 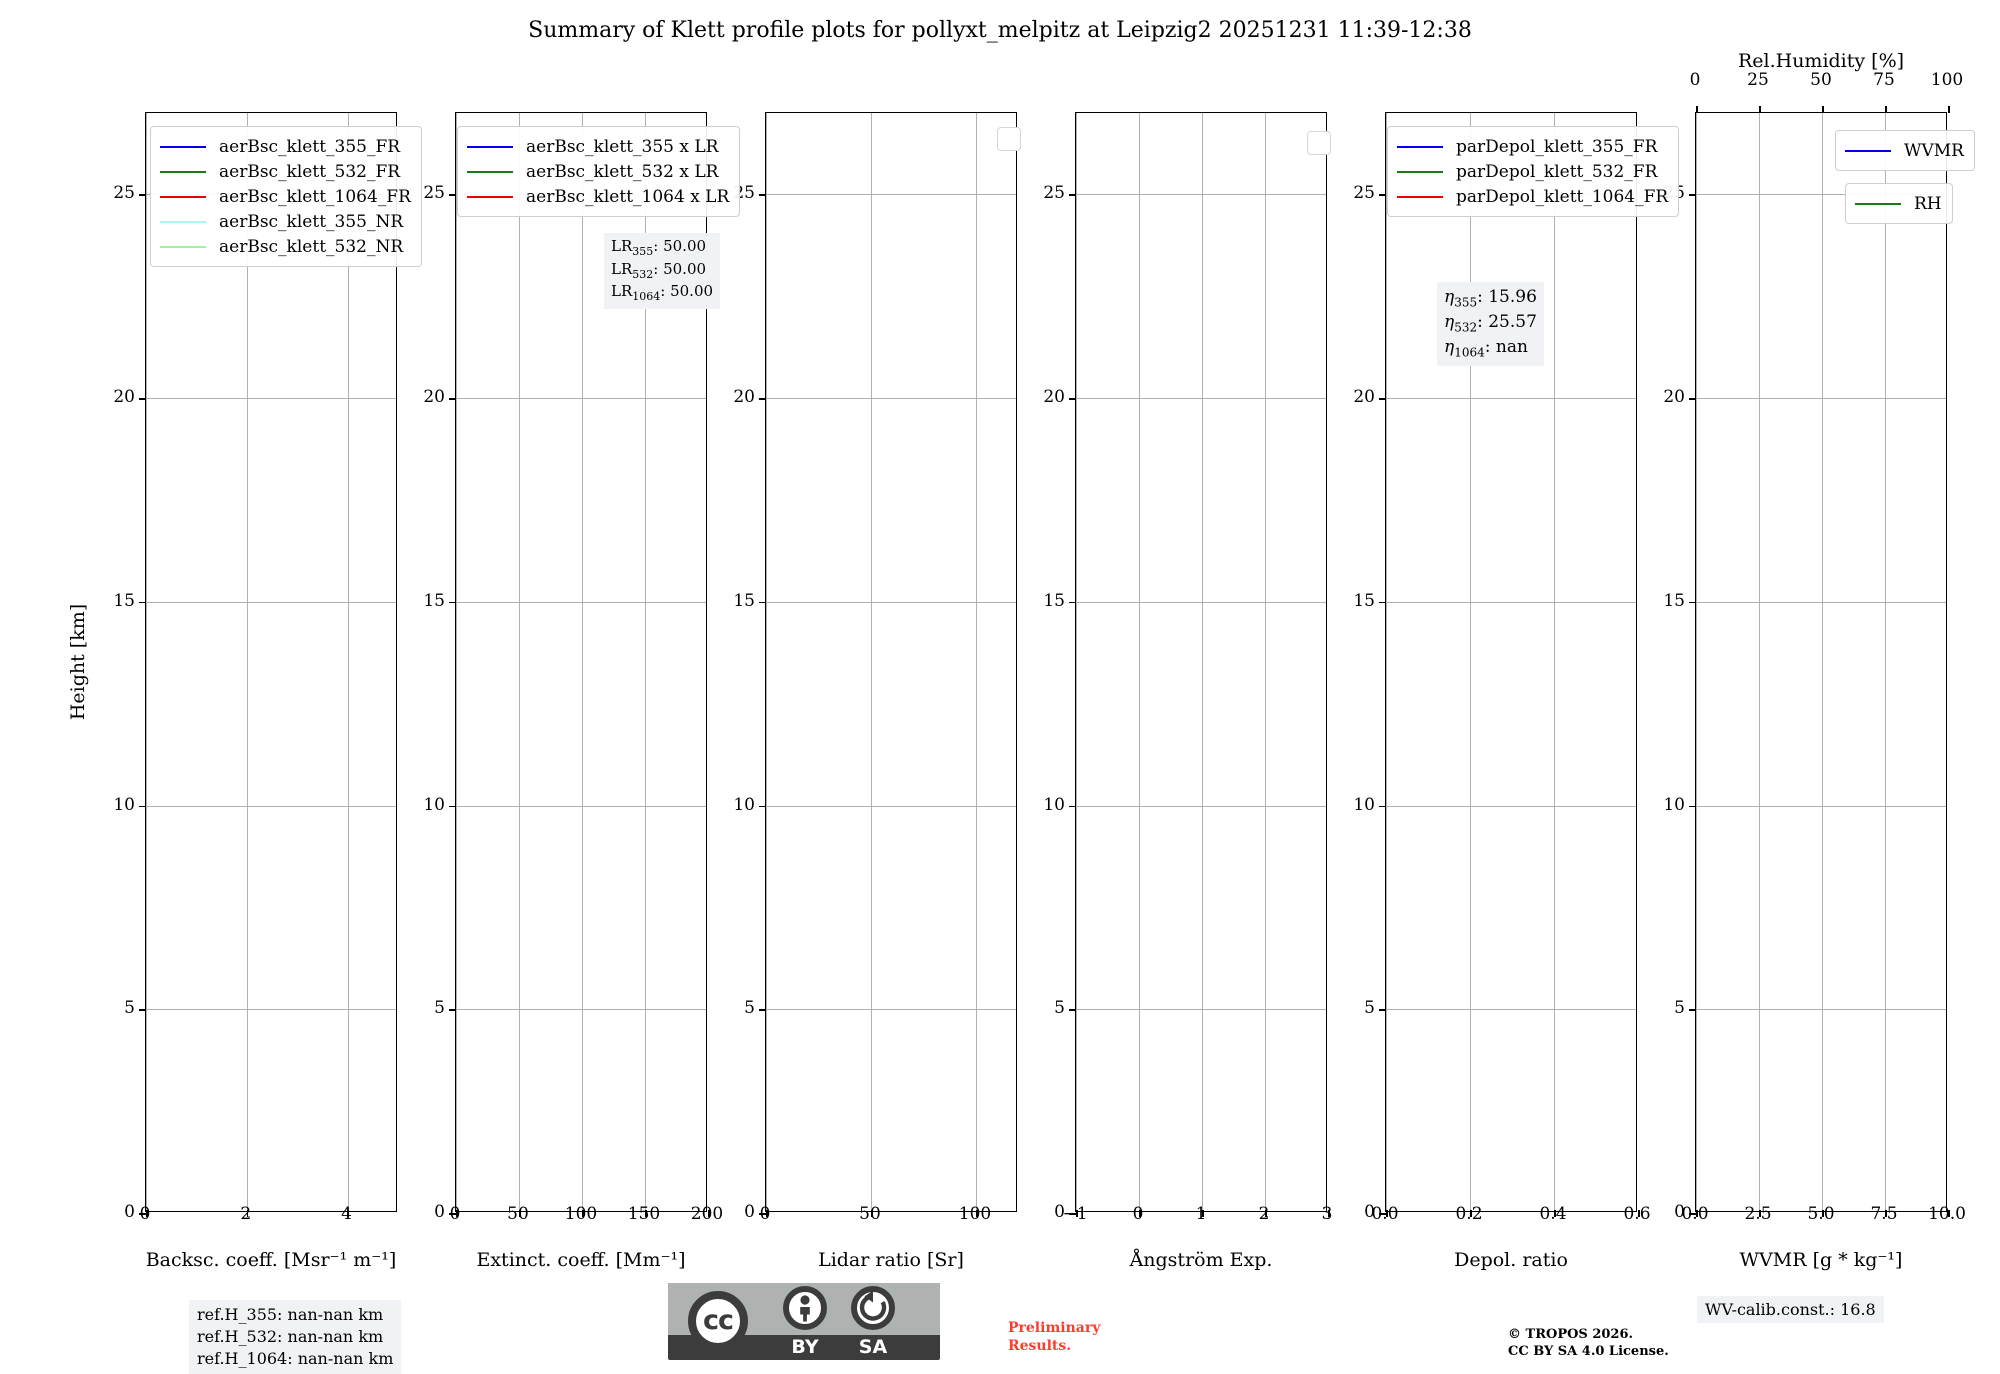 I want to click on preliminary-line-1: Preliminary, so click(x=1054, y=1328).